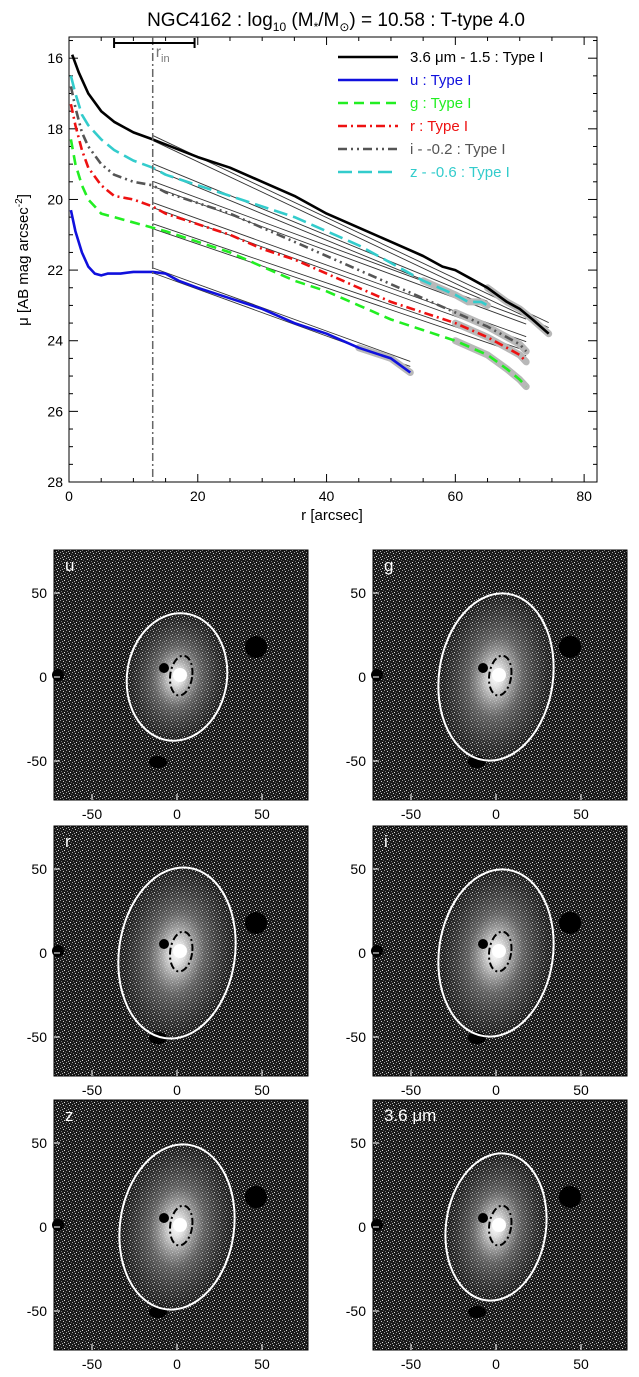  I want to click on panel-label: r, so click(68, 841).